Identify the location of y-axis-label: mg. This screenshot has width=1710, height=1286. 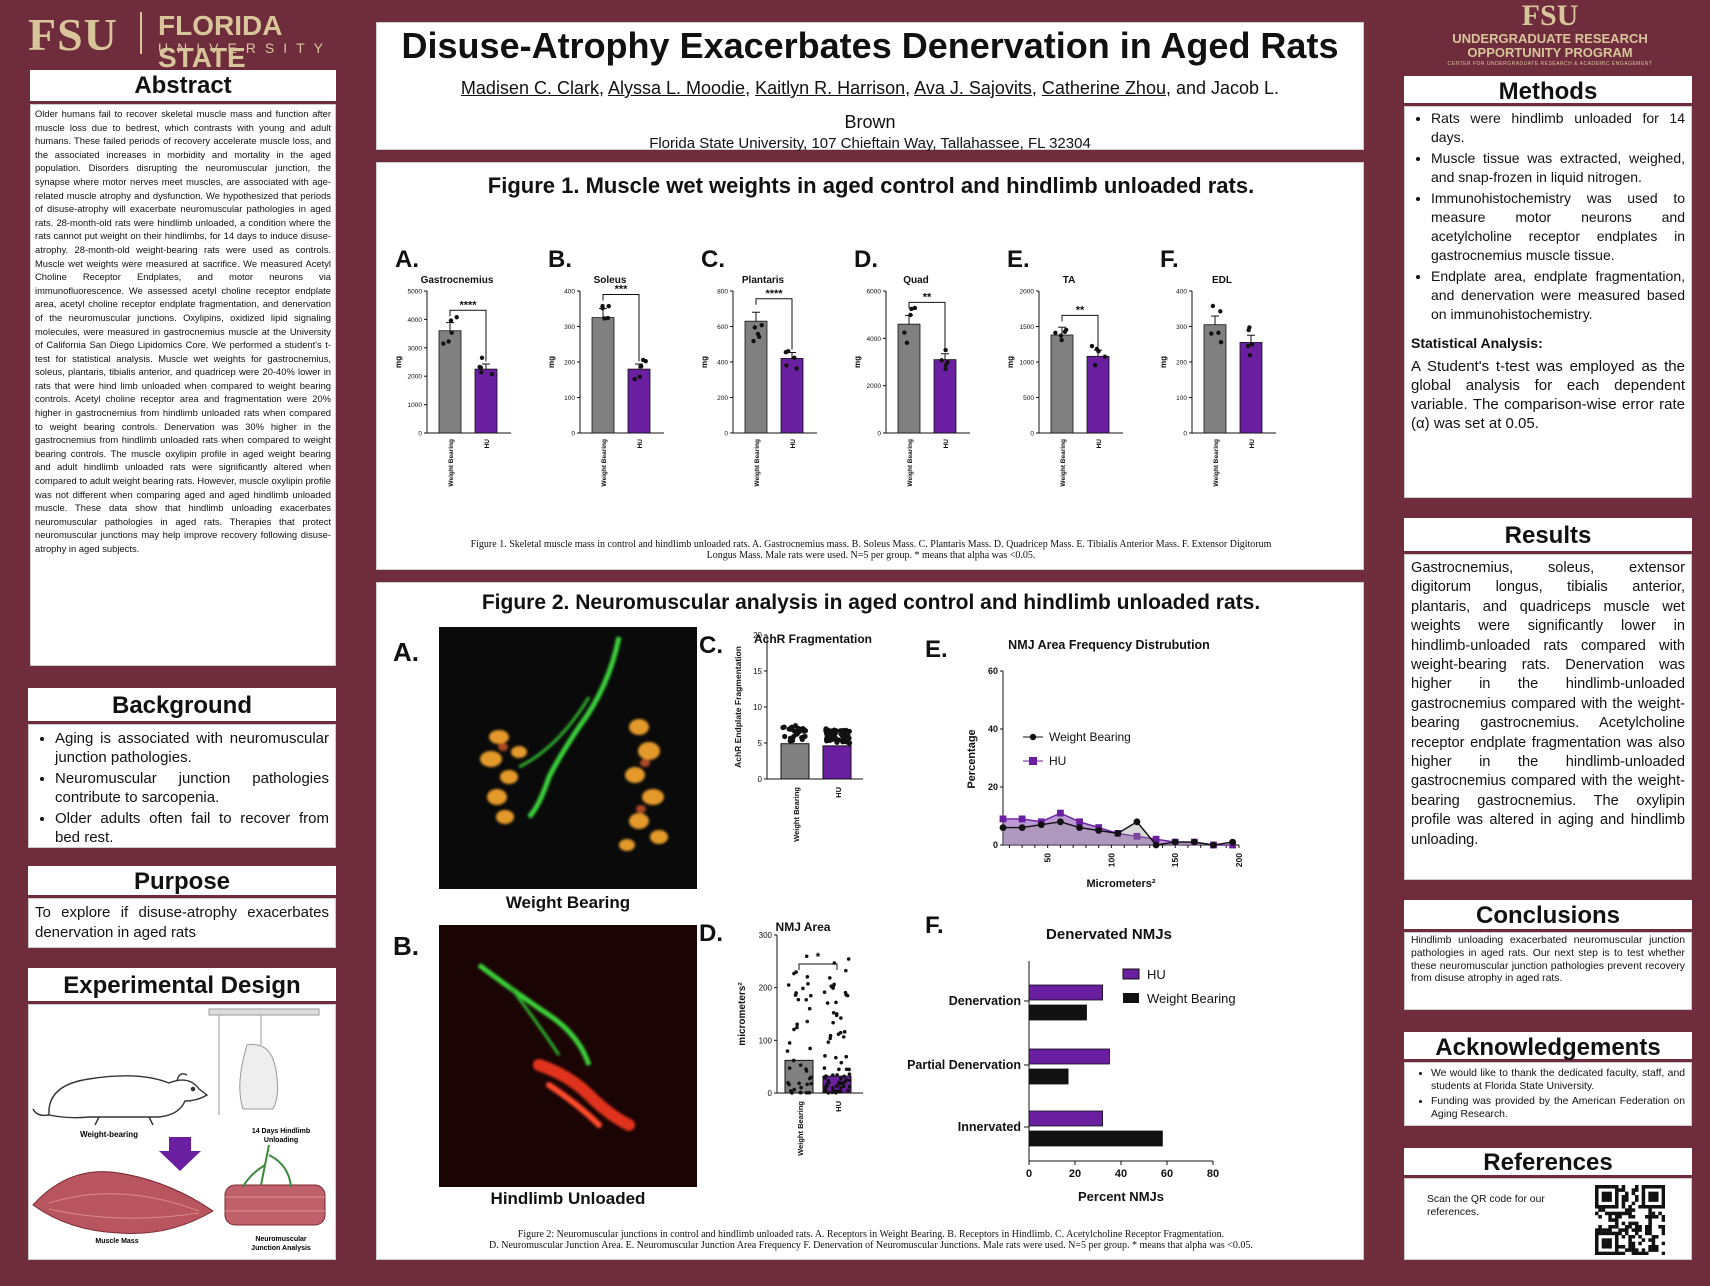
(857, 362).